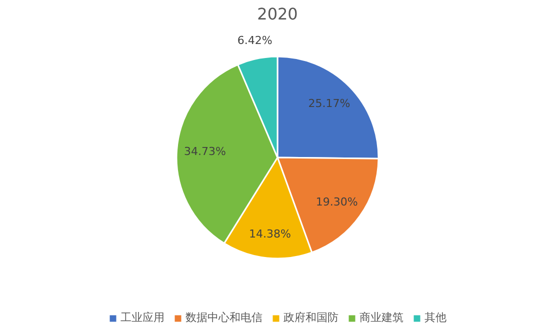 The width and height of the screenshot is (554, 327). What do you see at coordinates (277, 14) in the screenshot?
I see `chart-title: 2020` at bounding box center [277, 14].